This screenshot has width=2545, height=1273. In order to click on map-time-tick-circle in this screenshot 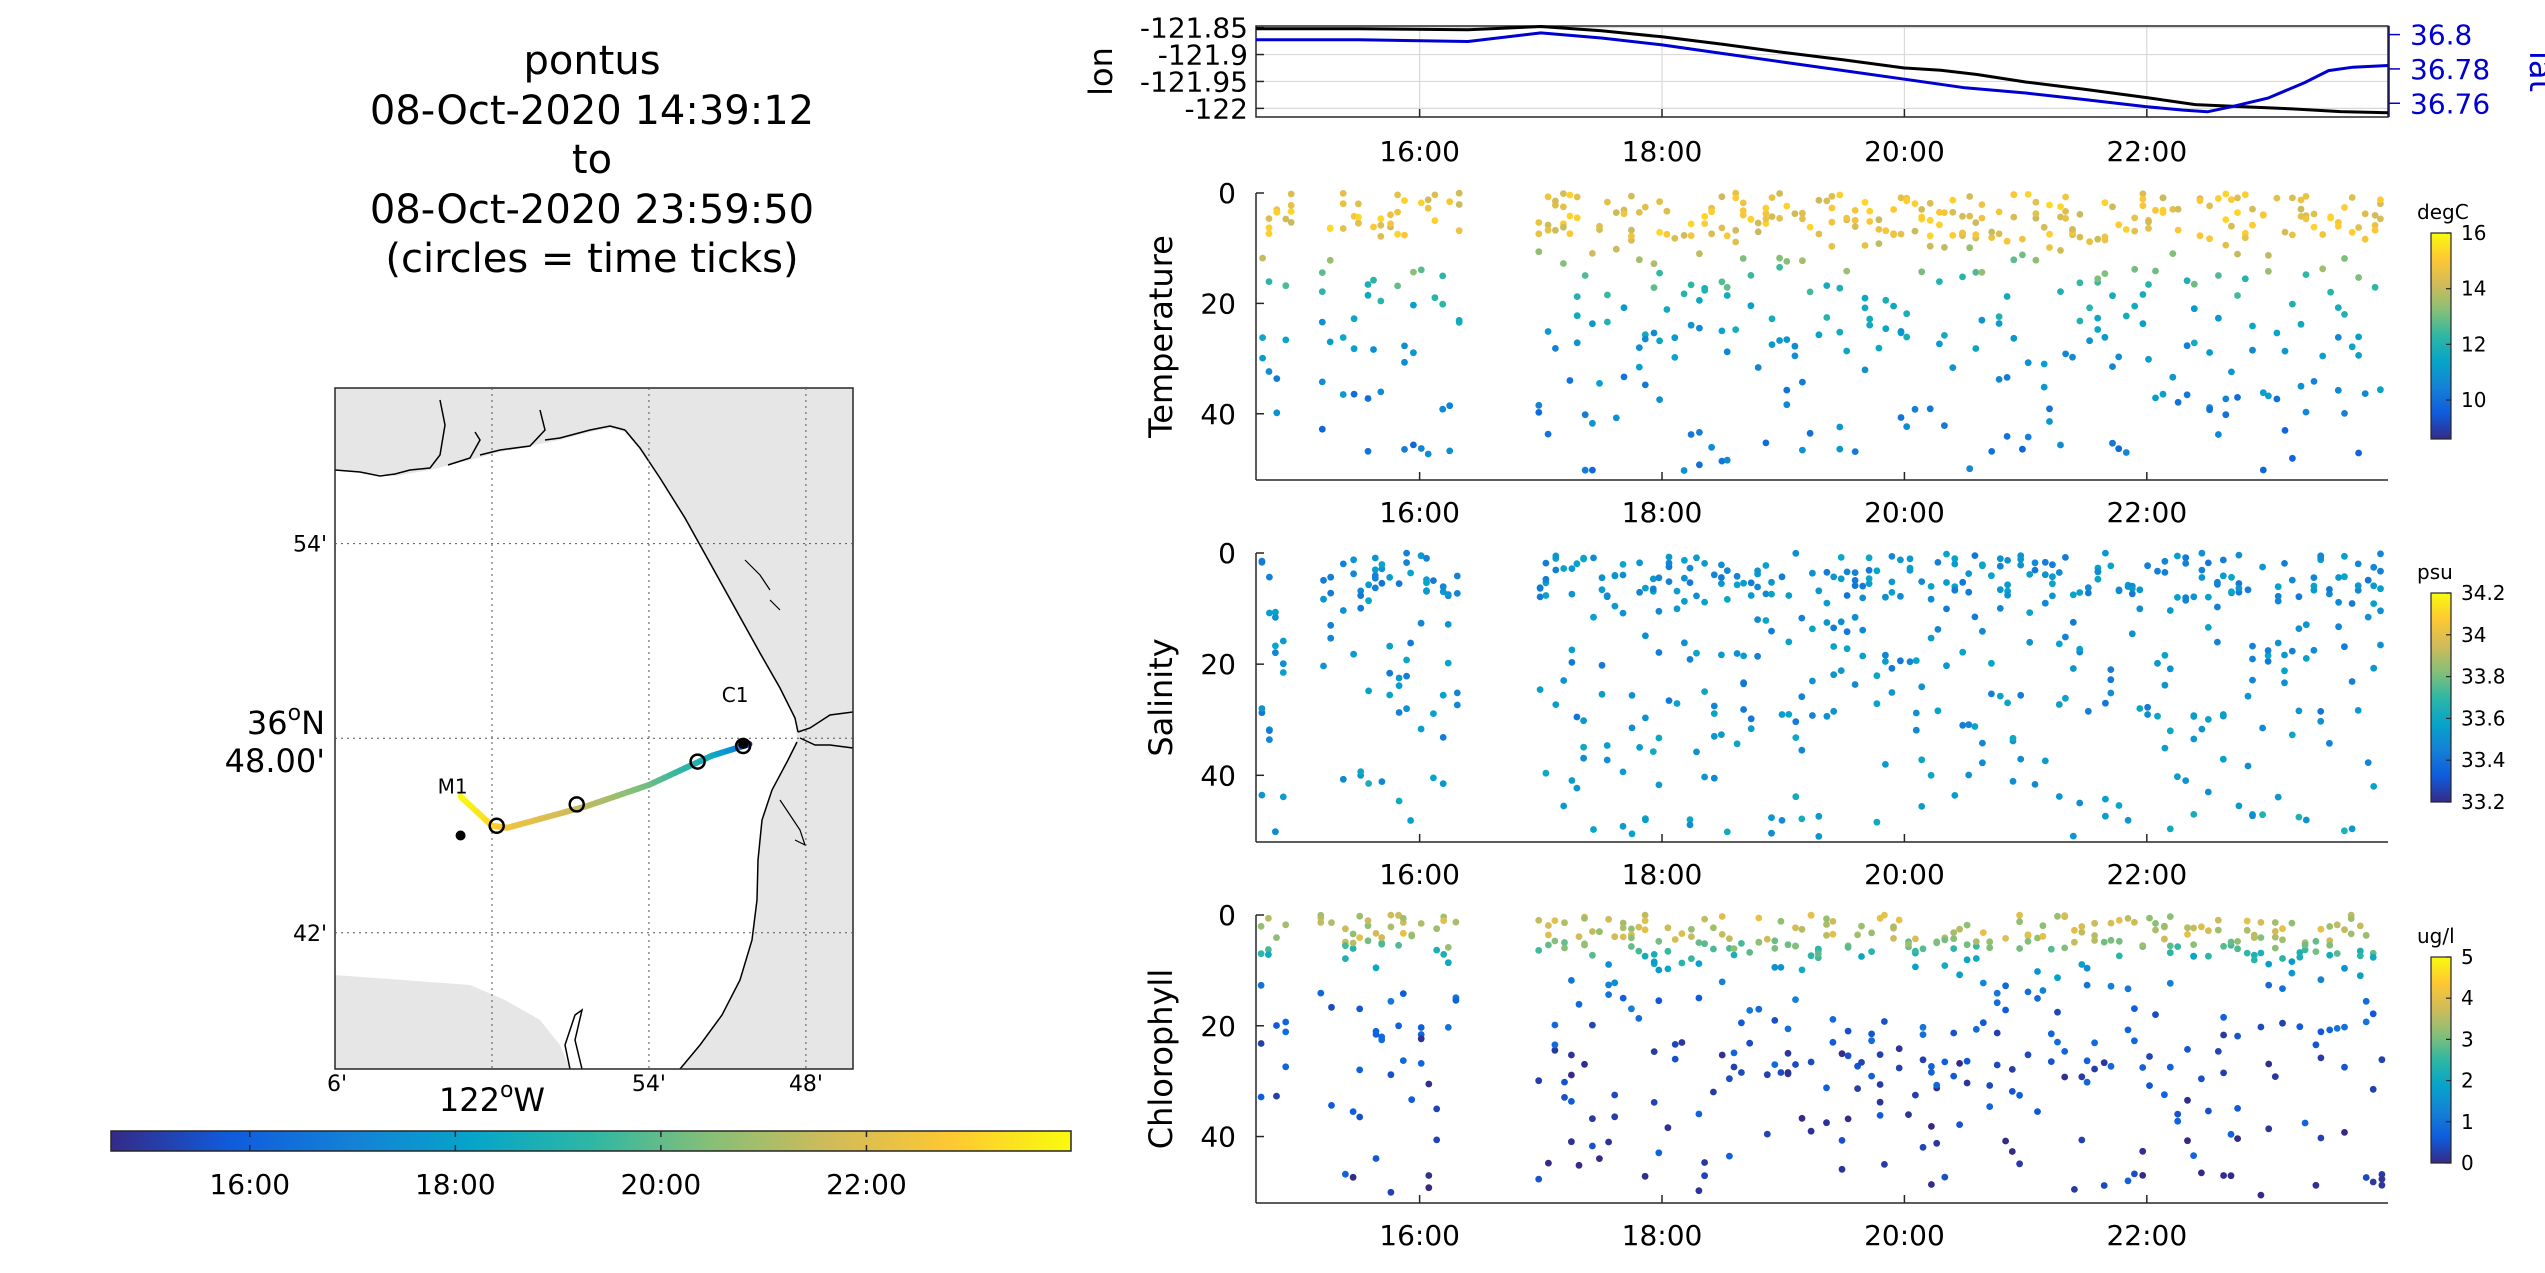, I will do `click(697, 761)`.